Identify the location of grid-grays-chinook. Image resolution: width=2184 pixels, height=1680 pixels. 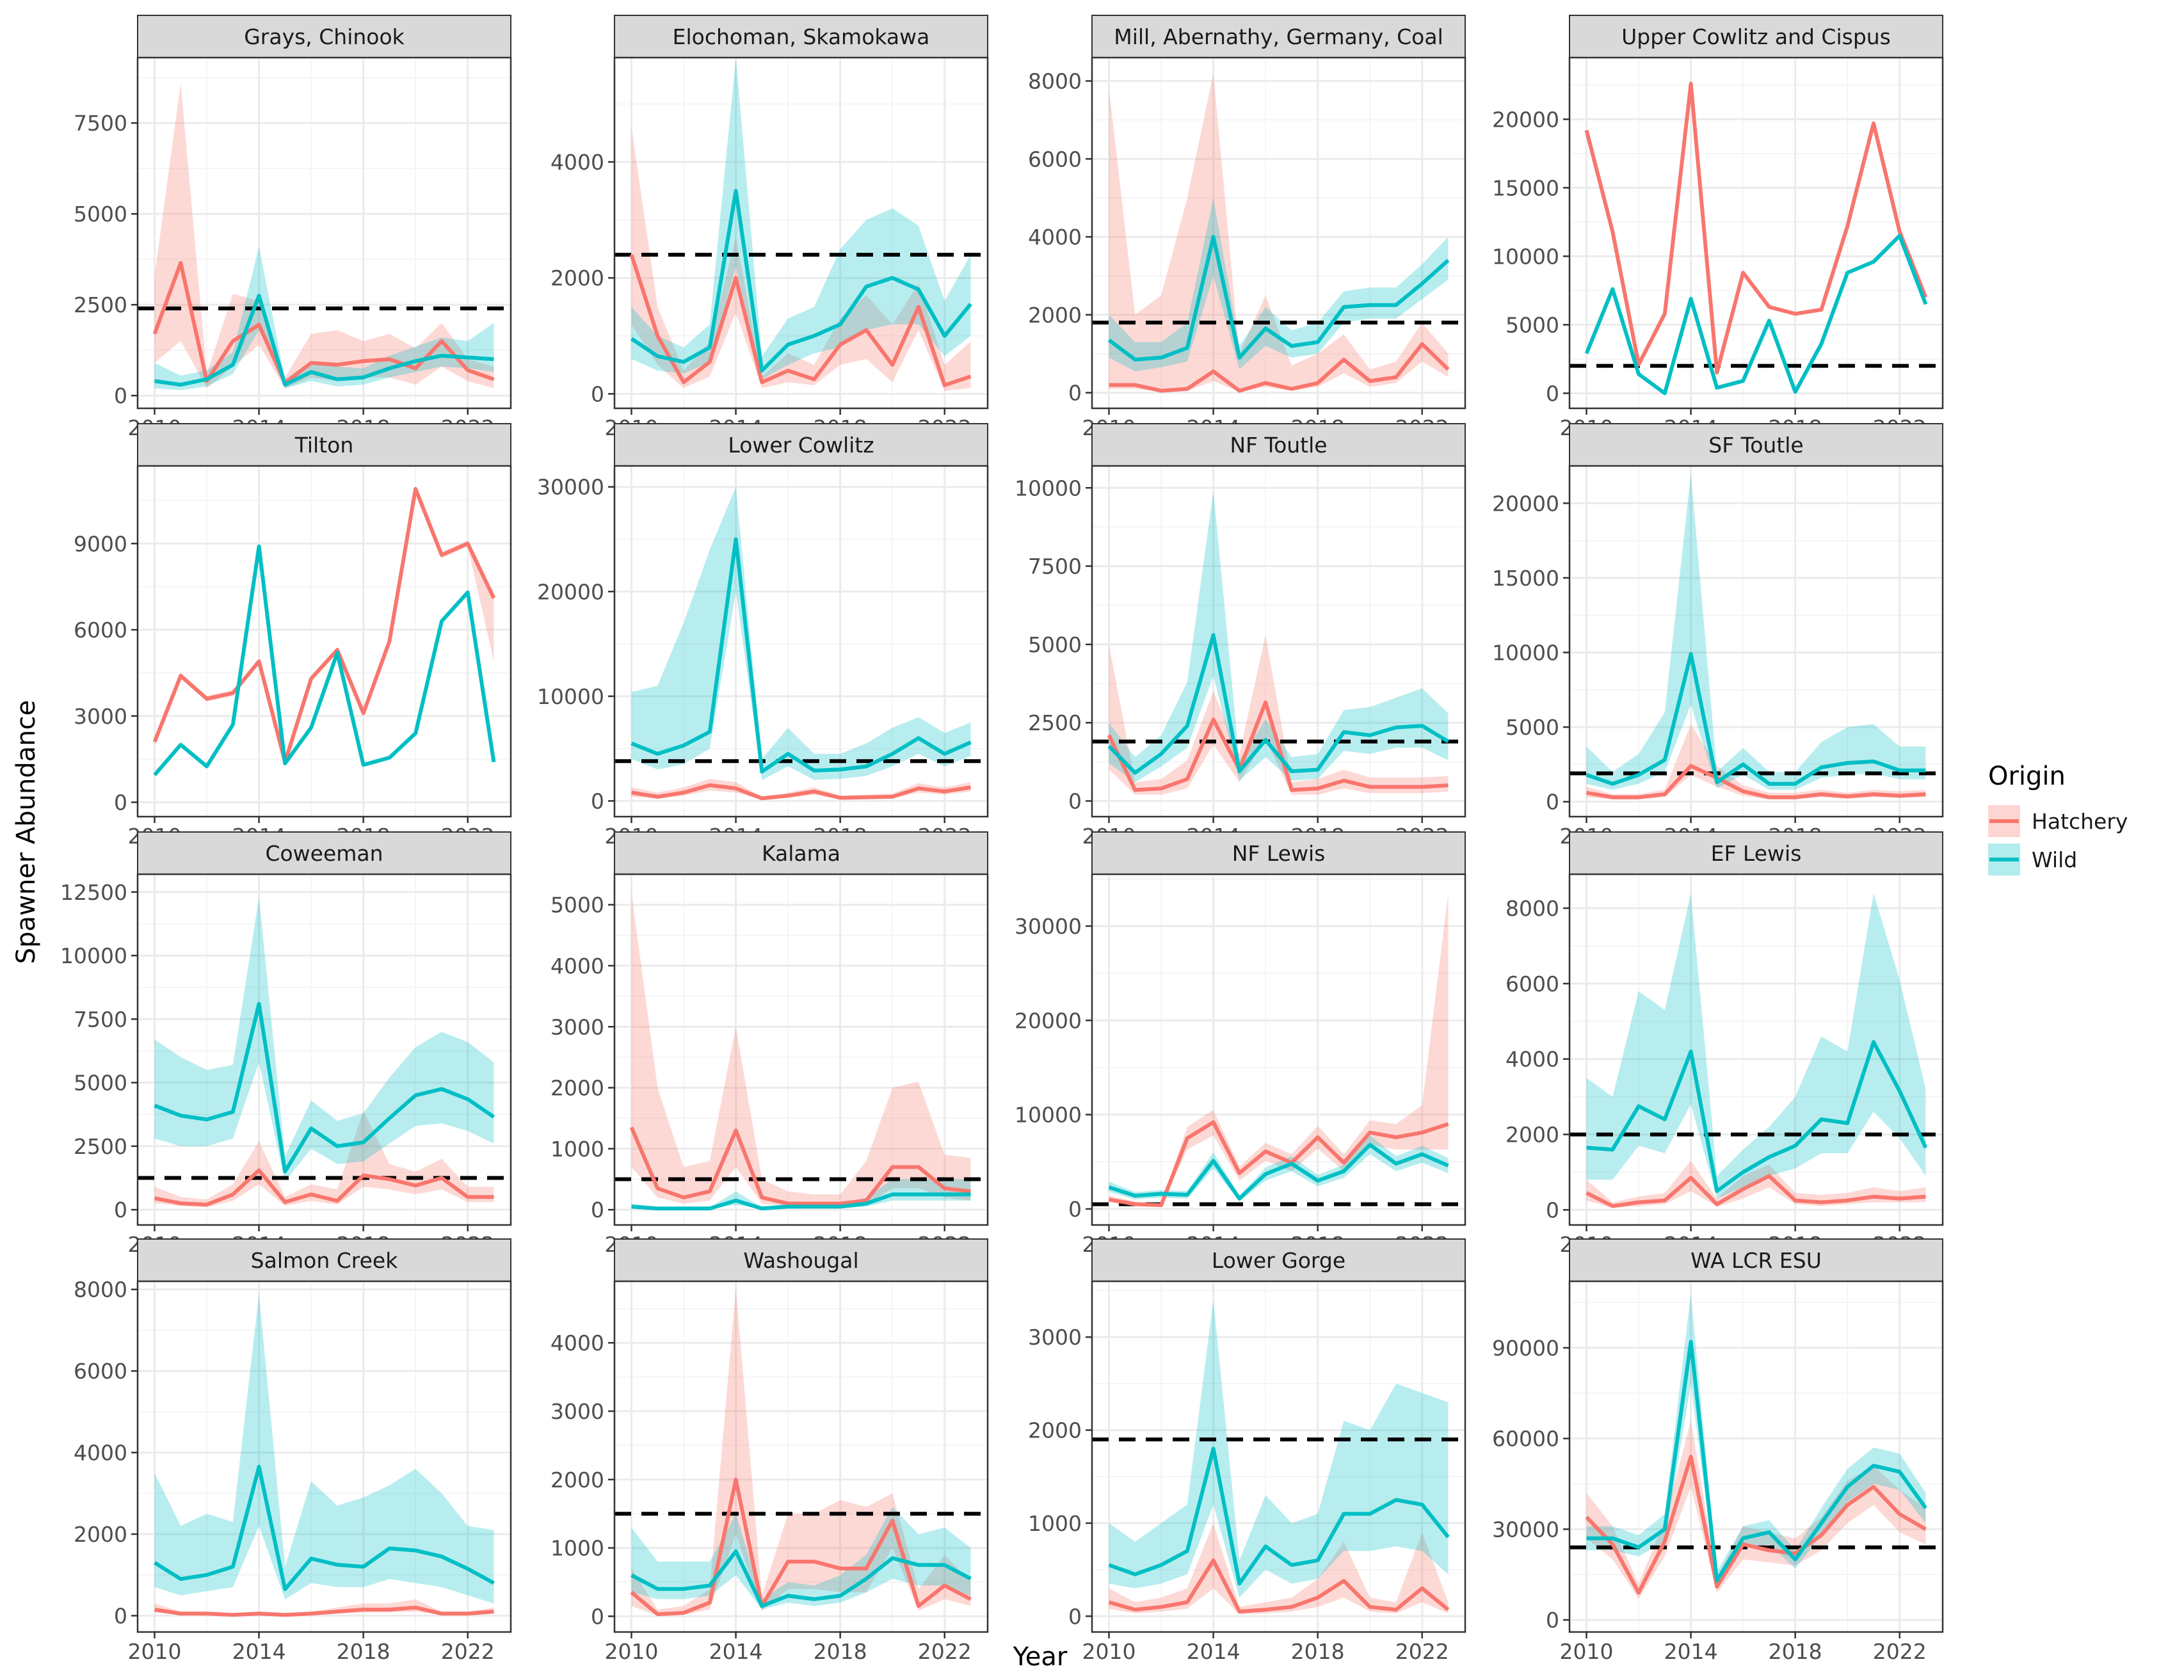
(324, 233).